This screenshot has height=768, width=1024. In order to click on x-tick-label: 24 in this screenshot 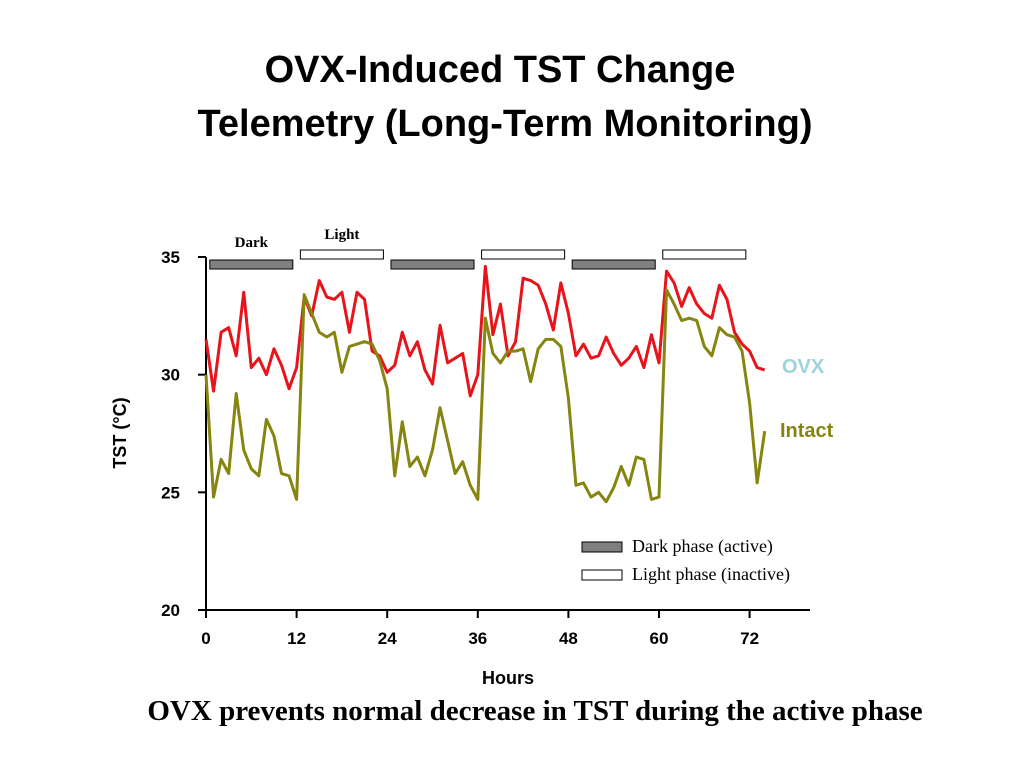, I will do `click(387, 638)`.